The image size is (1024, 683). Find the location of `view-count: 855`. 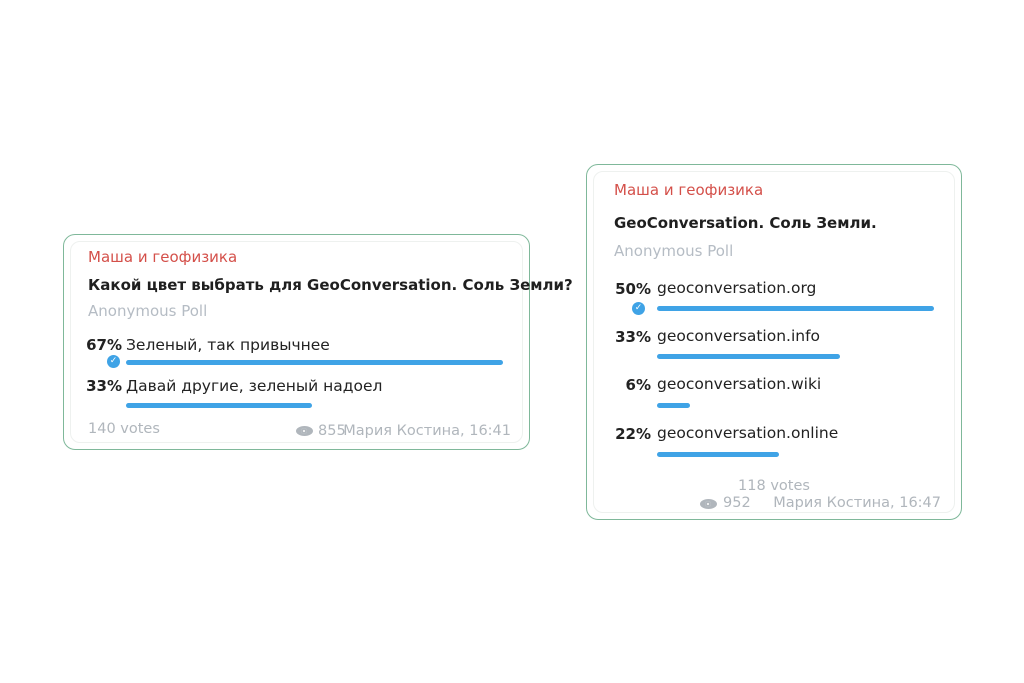

view-count: 855 is located at coordinates (332, 431).